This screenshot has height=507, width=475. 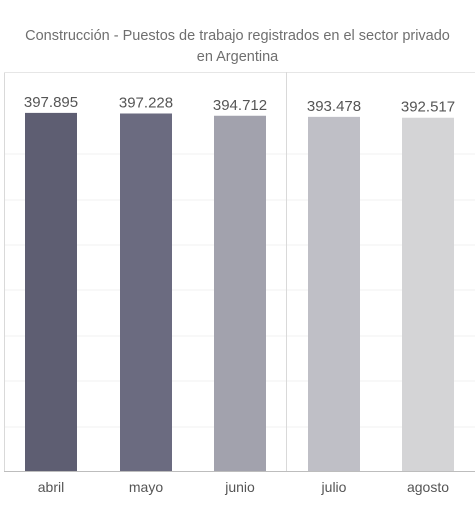 I want to click on x-tick-label-junio: junio, so click(x=239, y=487).